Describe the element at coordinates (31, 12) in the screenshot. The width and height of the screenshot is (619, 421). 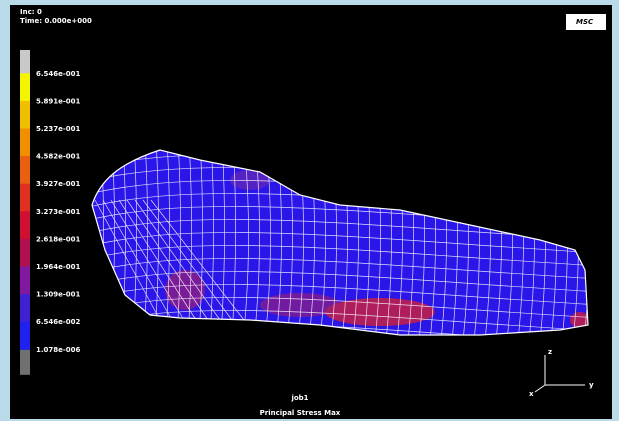
I see `increment: Inc: 0` at that location.